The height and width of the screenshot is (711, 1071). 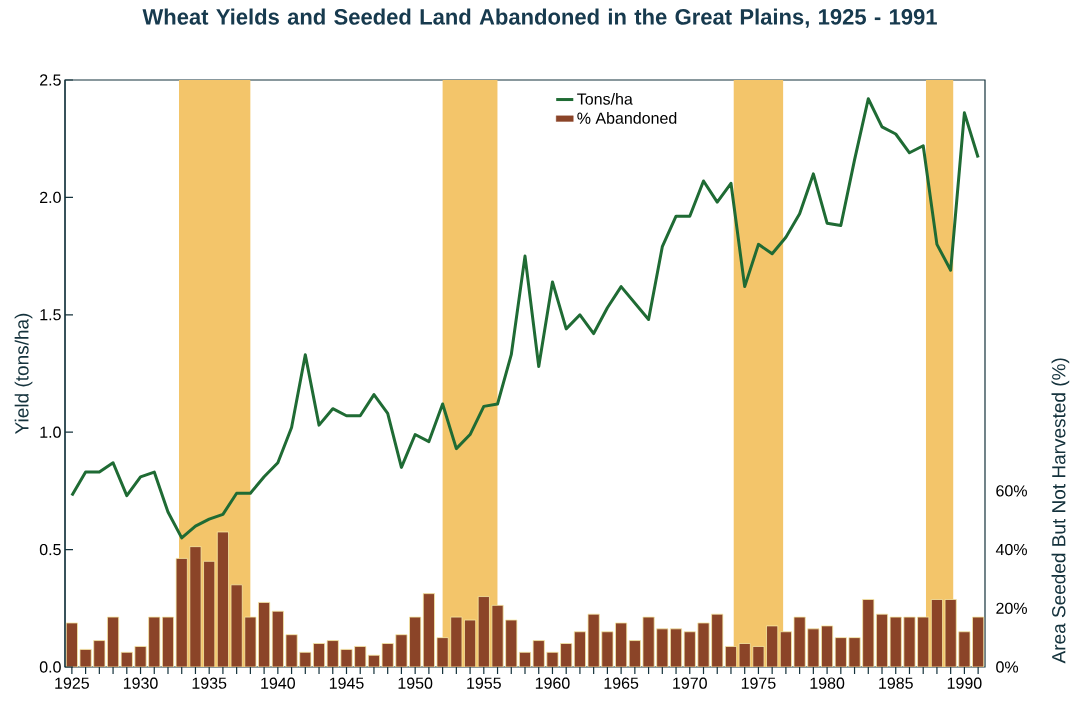 I want to click on x-tick-label: 1985, so click(x=896, y=683).